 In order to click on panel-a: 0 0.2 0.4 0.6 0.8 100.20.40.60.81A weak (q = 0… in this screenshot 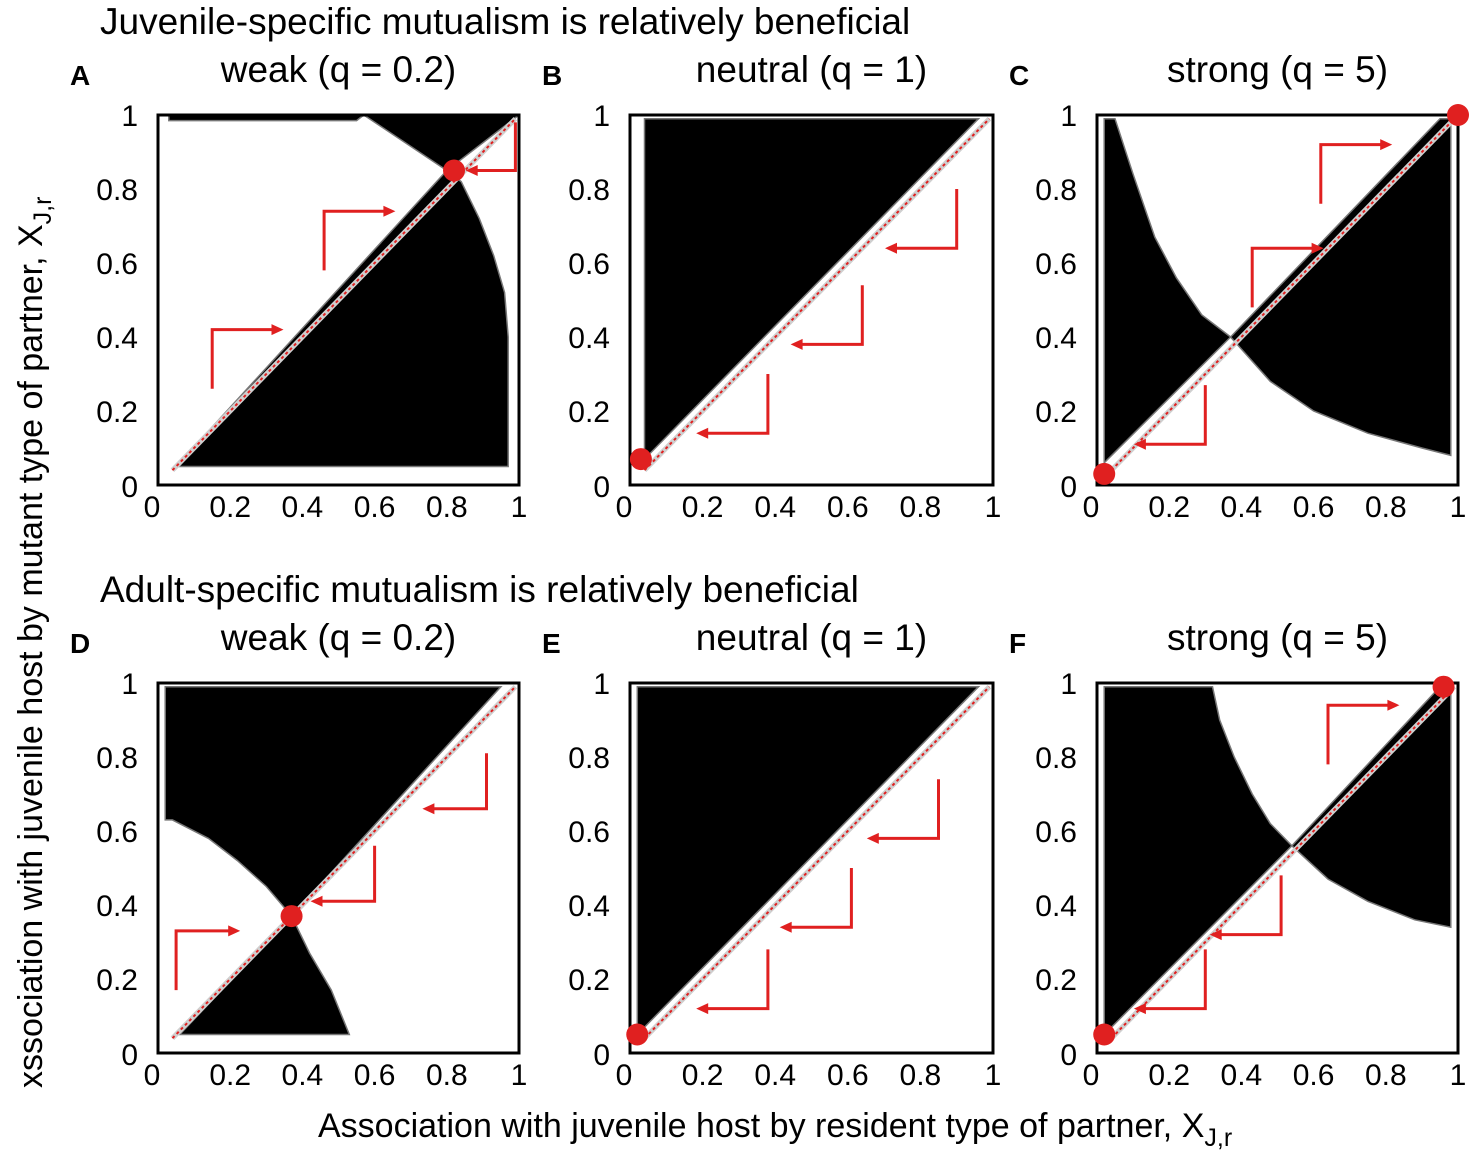, I will do `click(298, 286)`.